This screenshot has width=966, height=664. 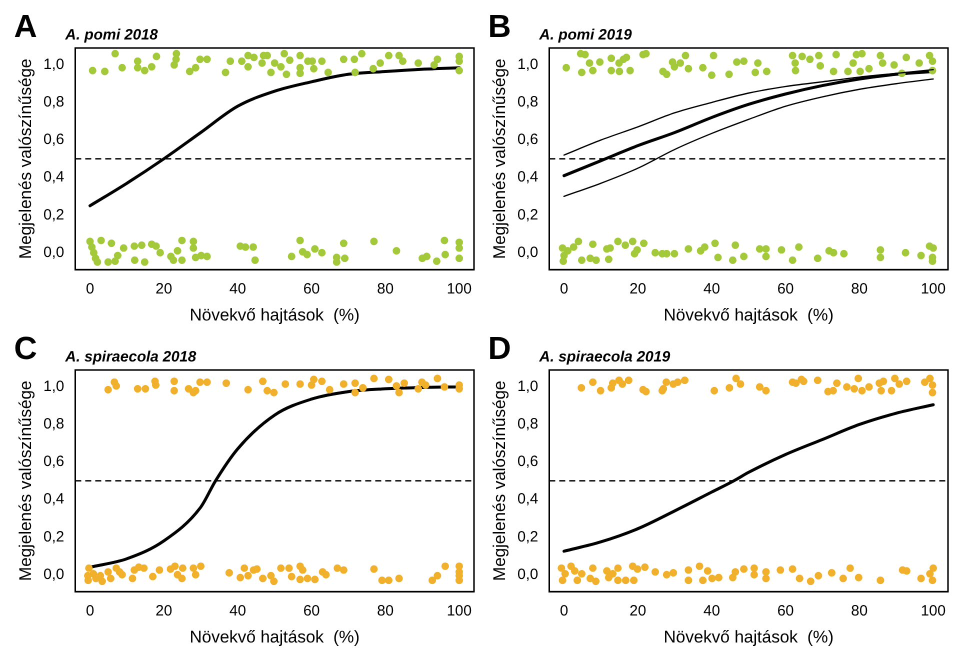 I want to click on text: C, so click(x=26, y=348).